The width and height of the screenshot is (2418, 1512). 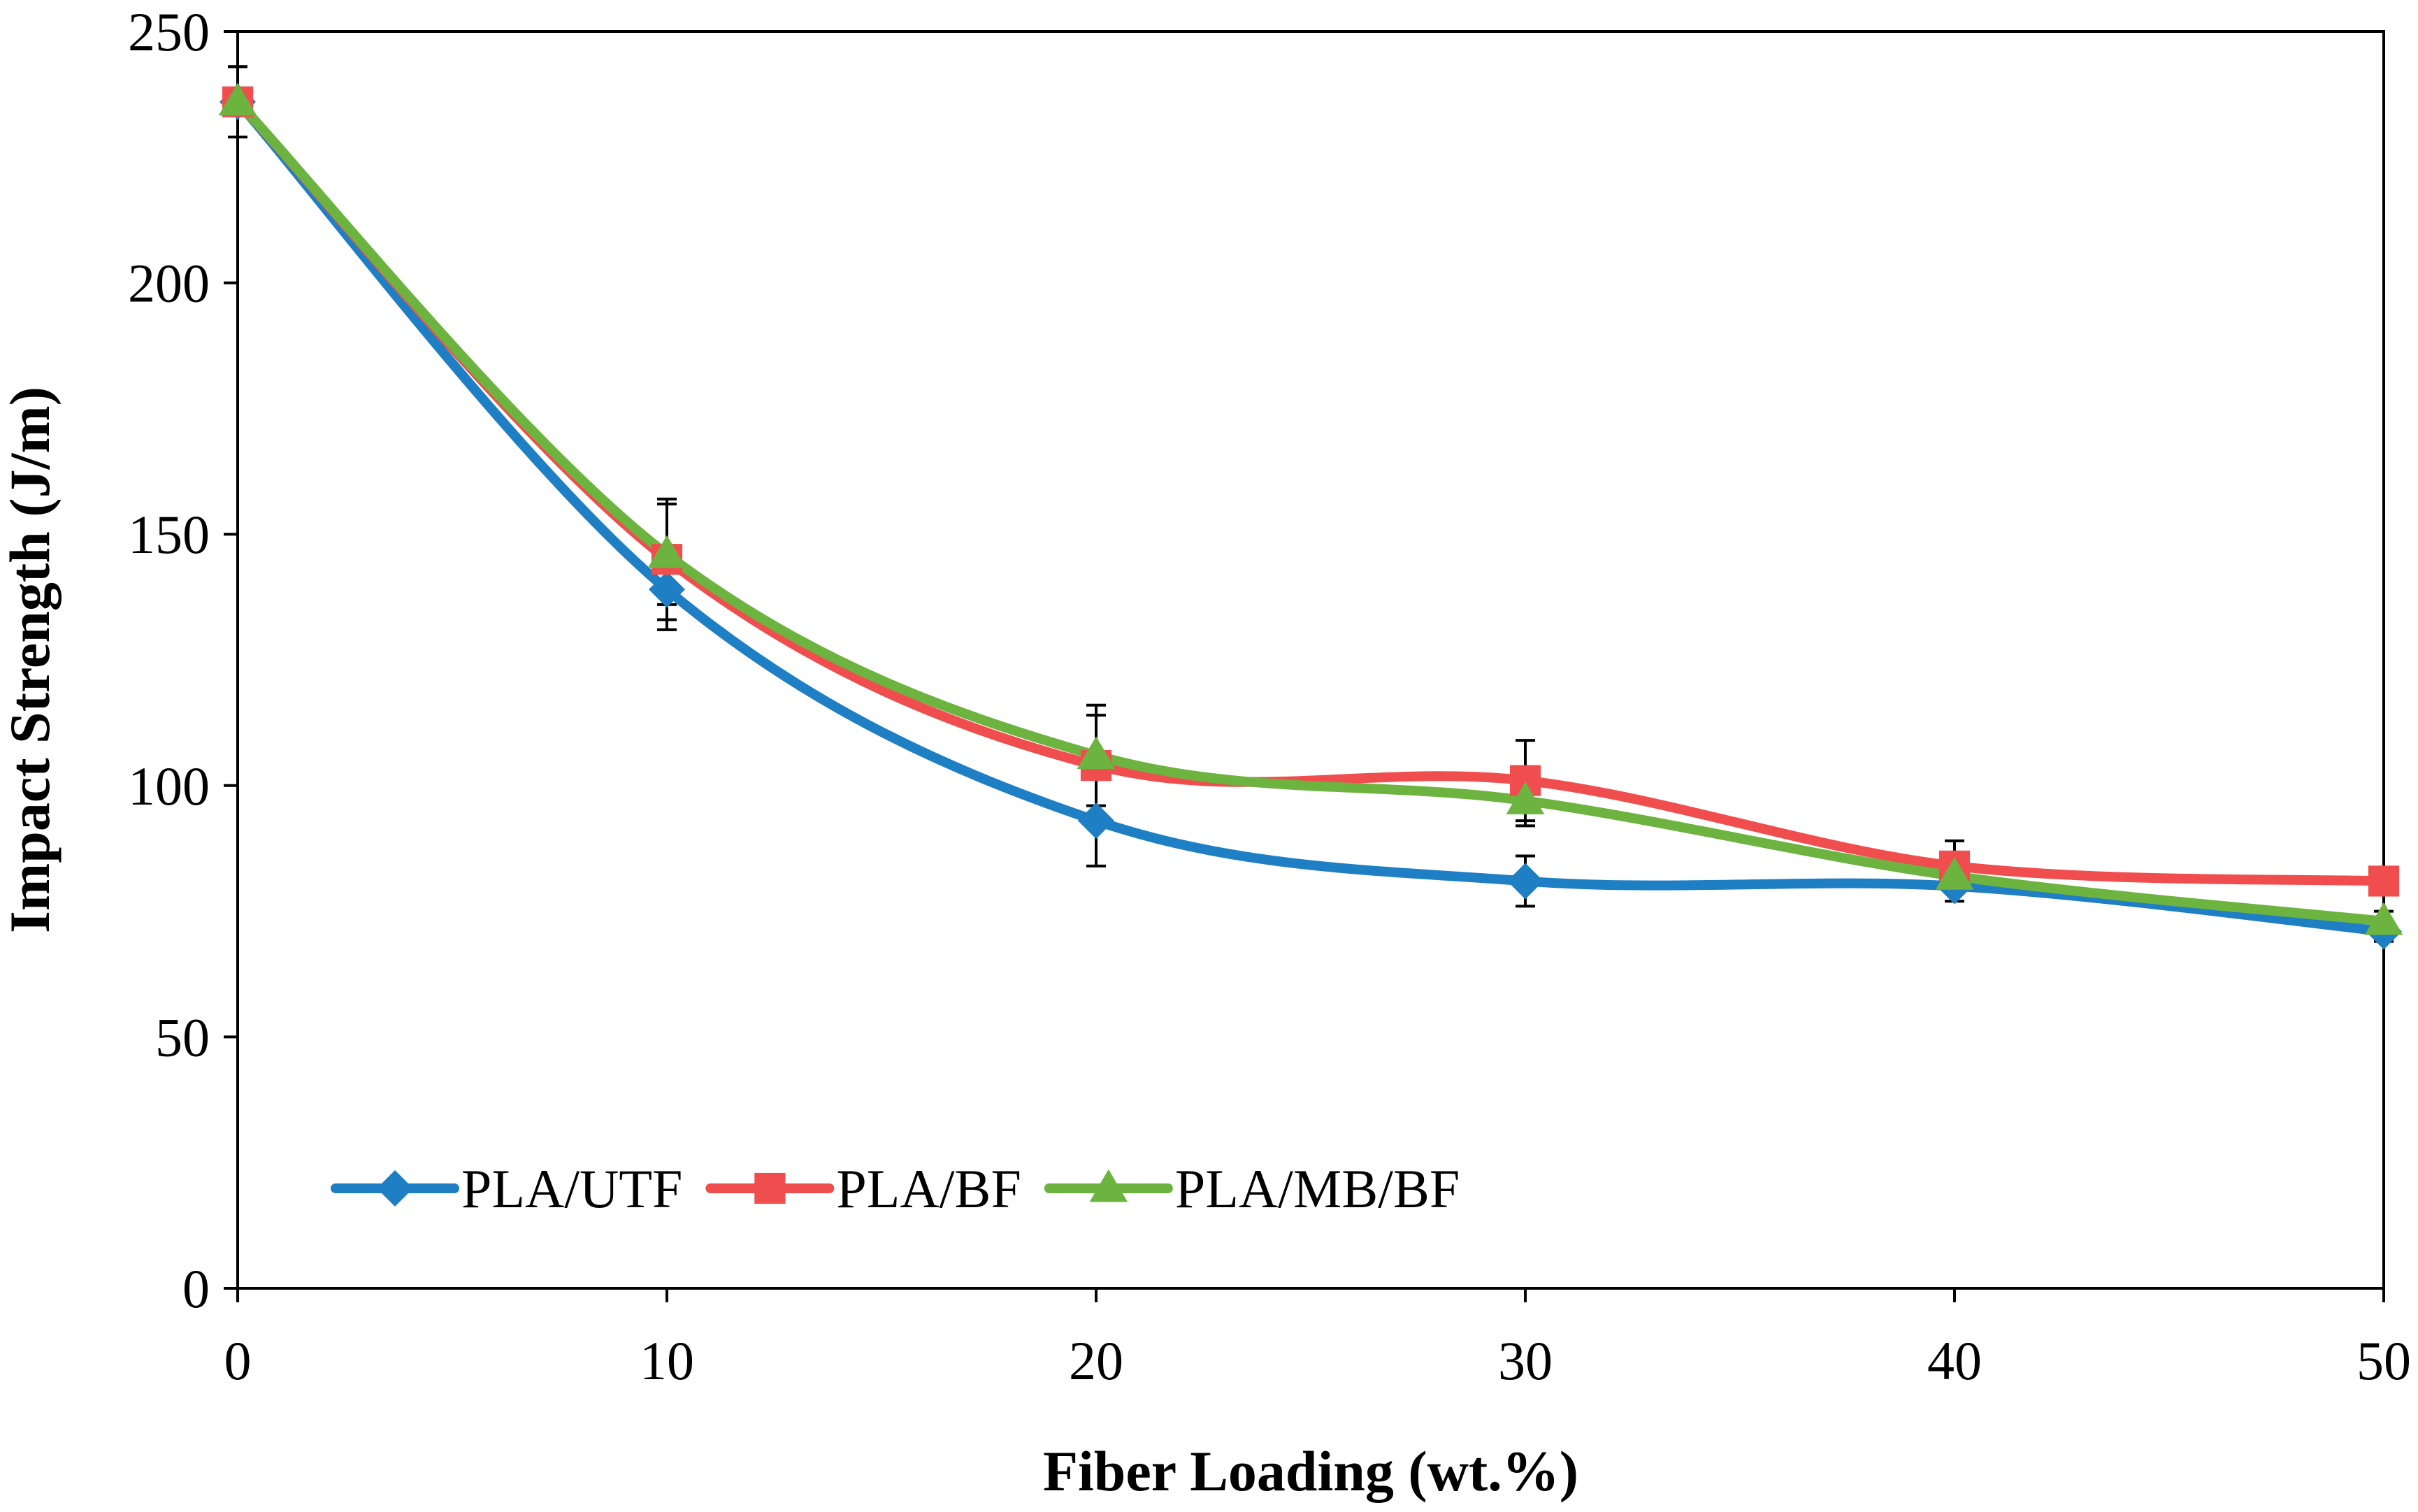 What do you see at coordinates (770, 1188) in the screenshot?
I see `legend-marker-pla-bf` at bounding box center [770, 1188].